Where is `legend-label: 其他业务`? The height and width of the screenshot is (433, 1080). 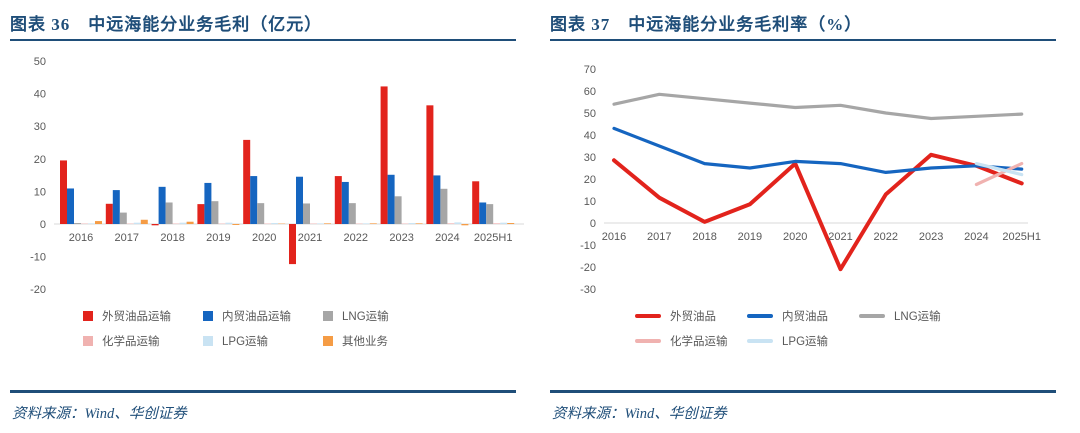 legend-label: 其他业务 is located at coordinates (365, 341).